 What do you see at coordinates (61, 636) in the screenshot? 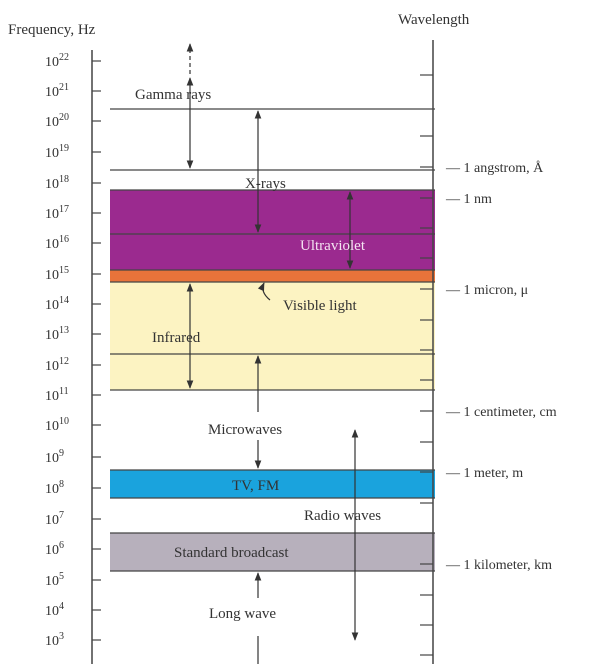
I see `frequency-tick-exponent: 3` at bounding box center [61, 636].